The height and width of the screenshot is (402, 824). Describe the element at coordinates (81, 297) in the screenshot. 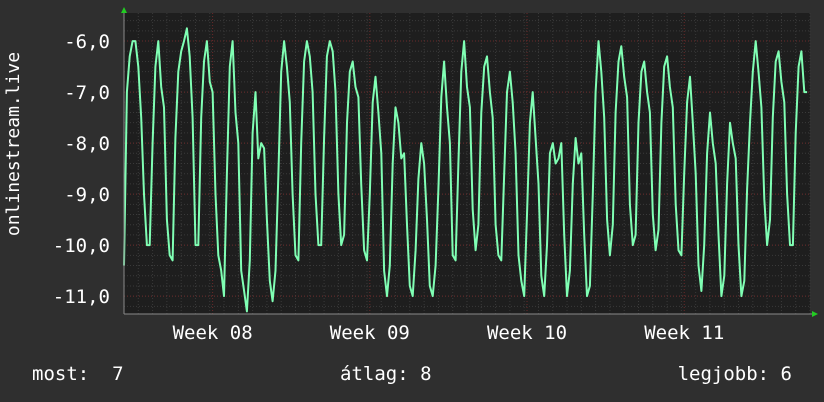

I see `y-tick-label: -11,0` at that location.